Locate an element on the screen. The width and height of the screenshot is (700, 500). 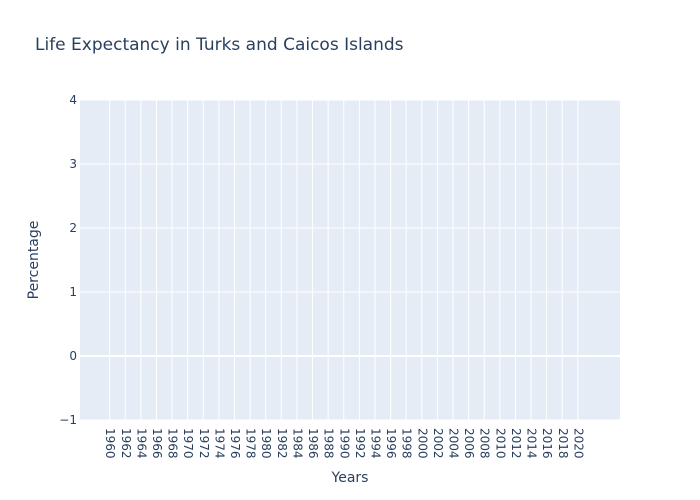
x-tick-label: 1988 is located at coordinates (329, 443).